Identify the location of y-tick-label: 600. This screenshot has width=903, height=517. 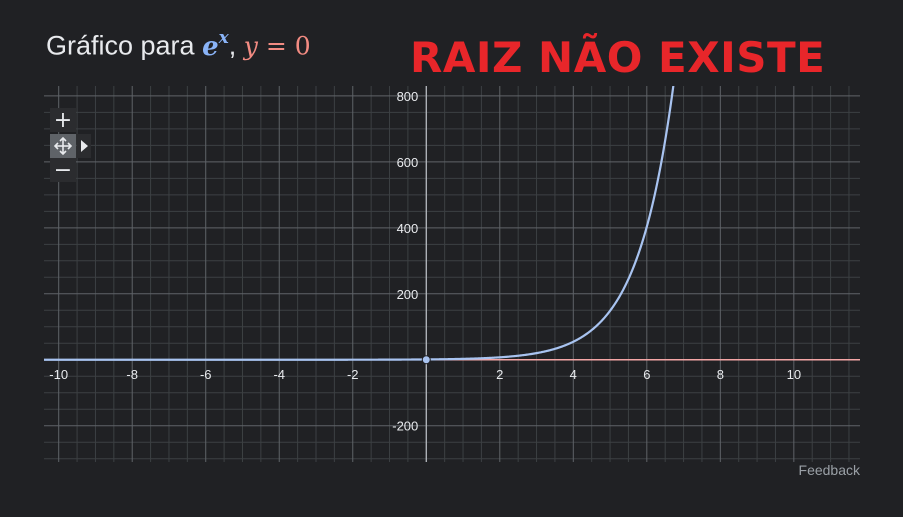
(408, 162).